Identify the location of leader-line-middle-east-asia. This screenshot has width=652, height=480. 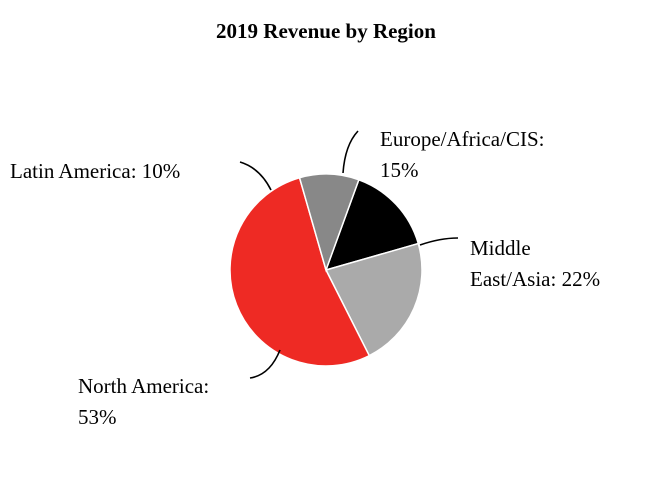
(439, 241).